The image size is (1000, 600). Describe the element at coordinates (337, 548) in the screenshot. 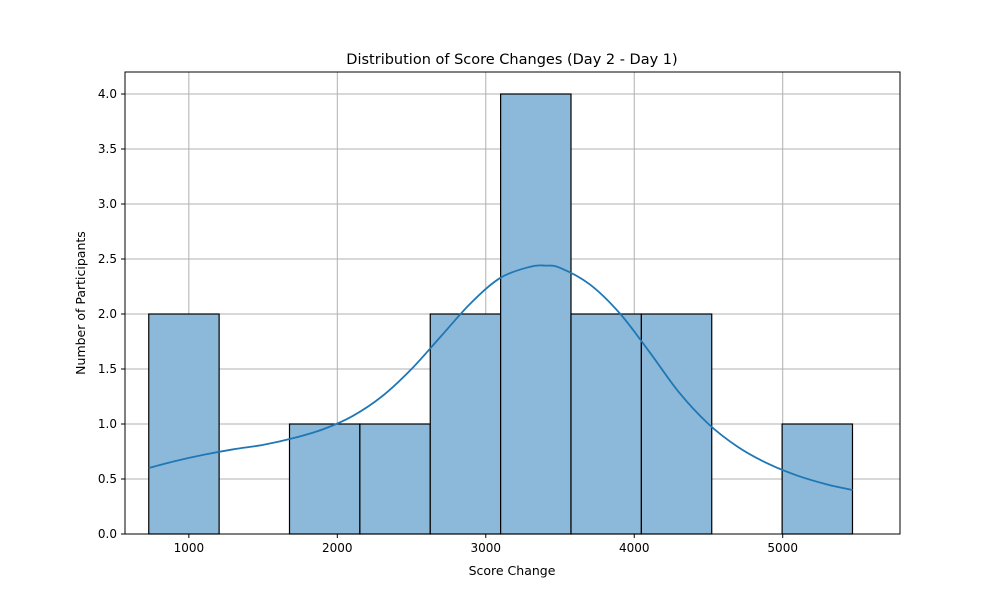

I see `x-tick-label: 2000` at that location.